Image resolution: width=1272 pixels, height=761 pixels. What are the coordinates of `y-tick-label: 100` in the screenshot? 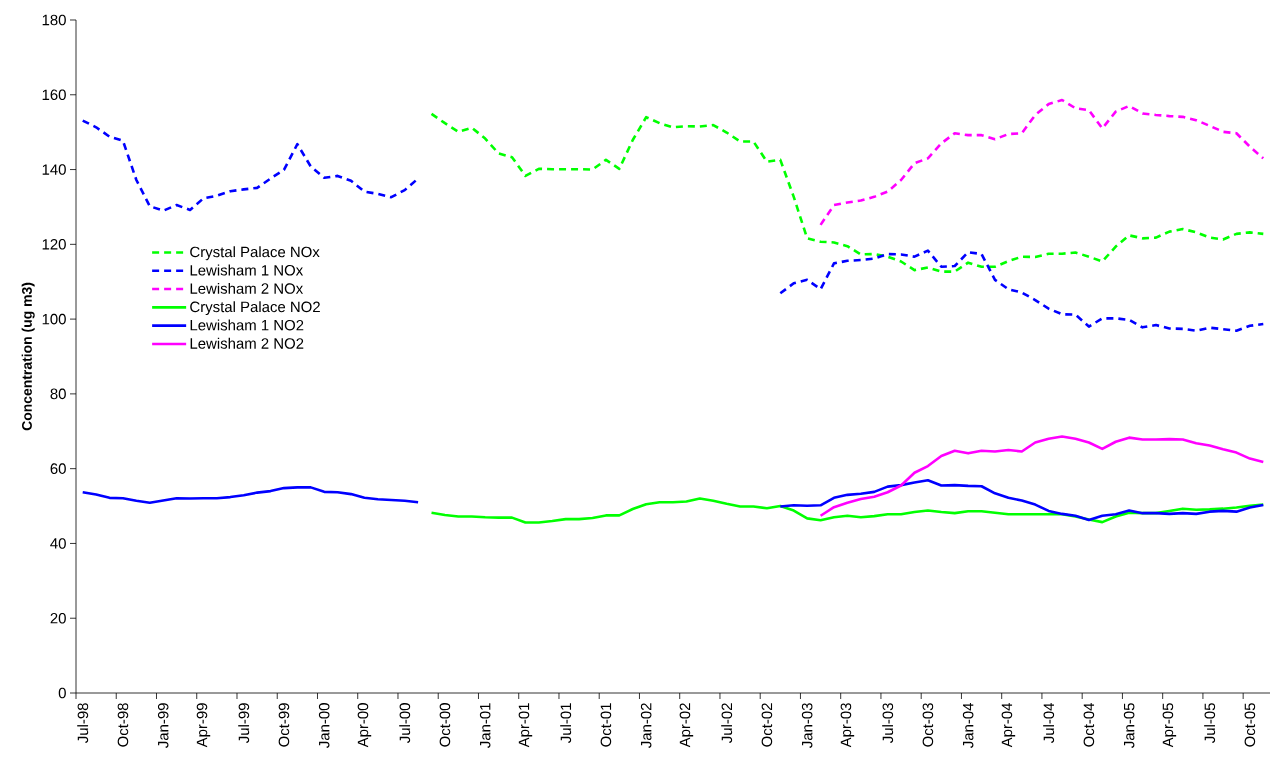 It's located at (54, 319).